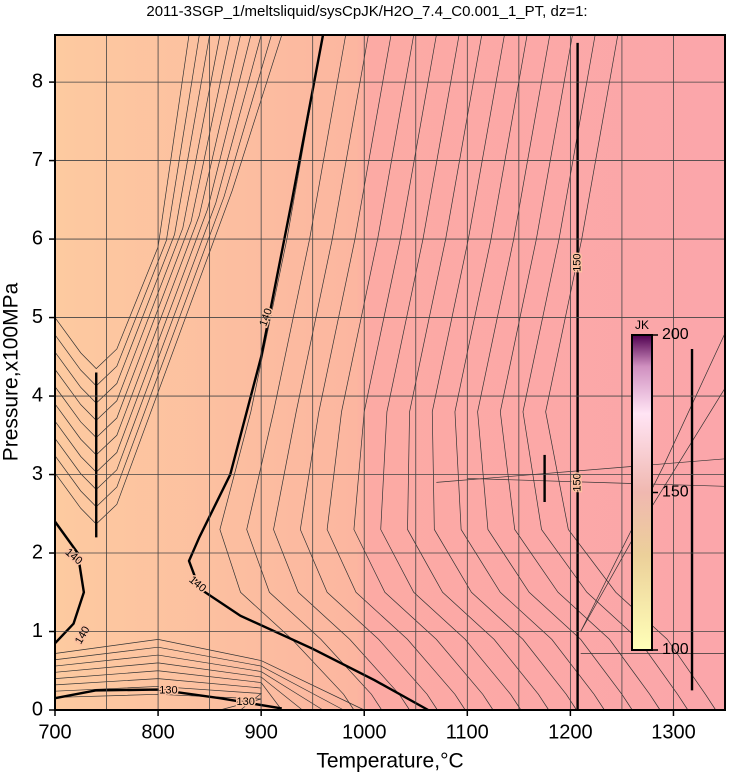  Describe the element at coordinates (467, 732) in the screenshot. I see `x-tick-label: 1100` at that location.